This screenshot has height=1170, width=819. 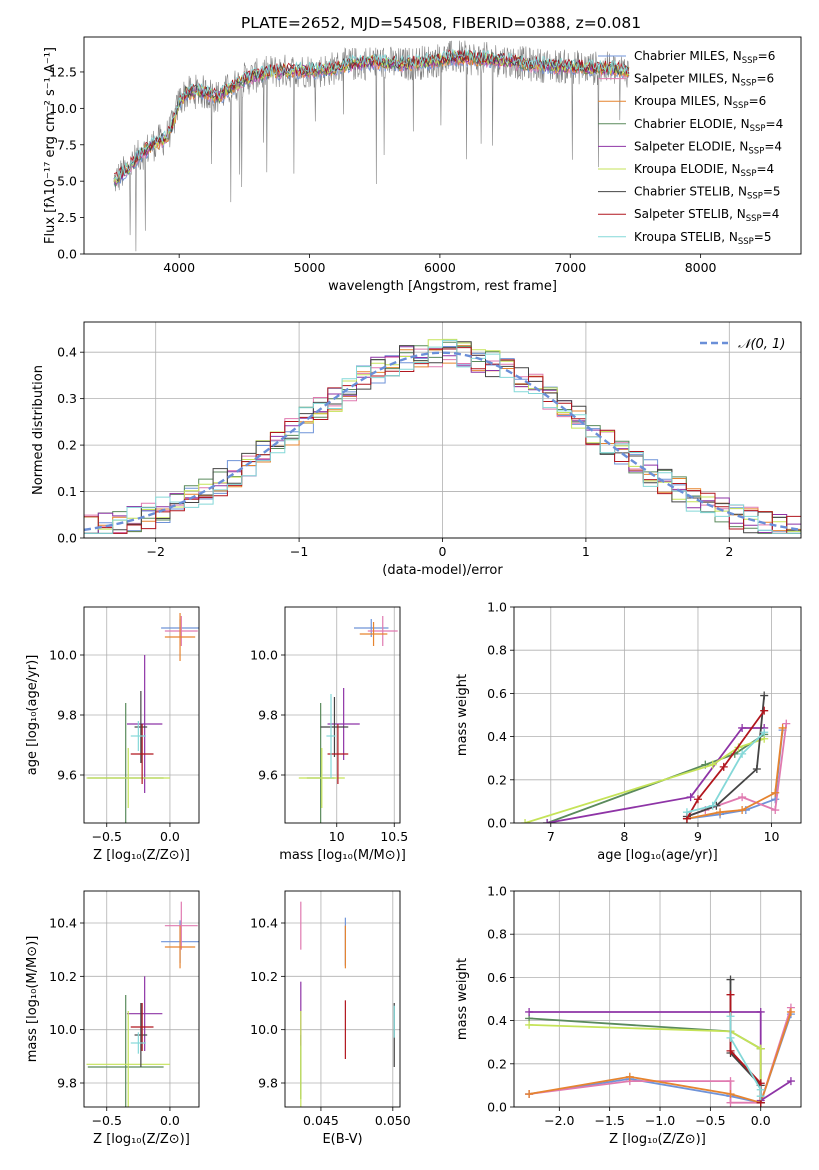 What do you see at coordinates (443, 551) in the screenshot?
I see `x-tick-label: 0` at bounding box center [443, 551].